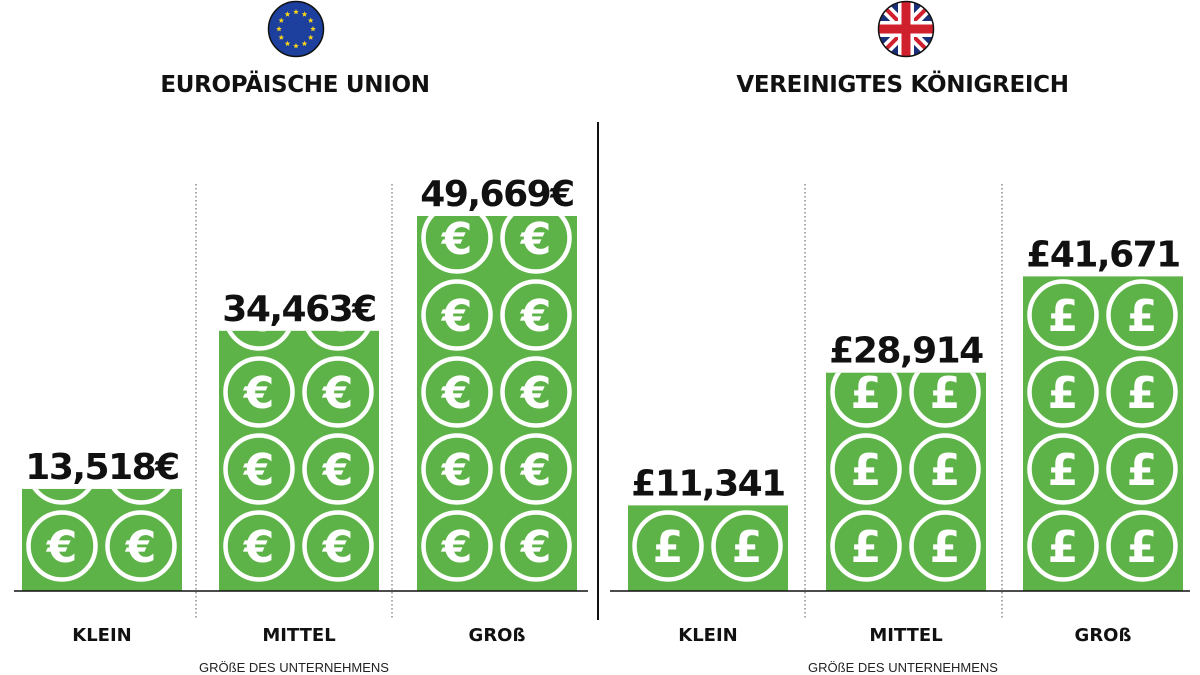 This screenshot has width=1200, height=675. I want to click on bar-klein: £ £, so click(708, 548).